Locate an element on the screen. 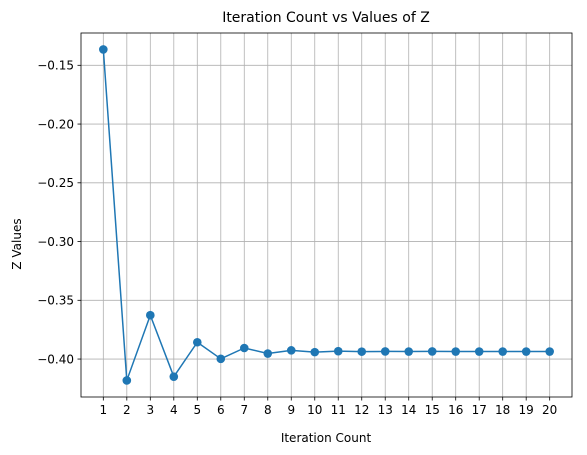 Image resolution: width=587 pixels, height=455 pixels. x-tick-label: 3 is located at coordinates (150, 410).